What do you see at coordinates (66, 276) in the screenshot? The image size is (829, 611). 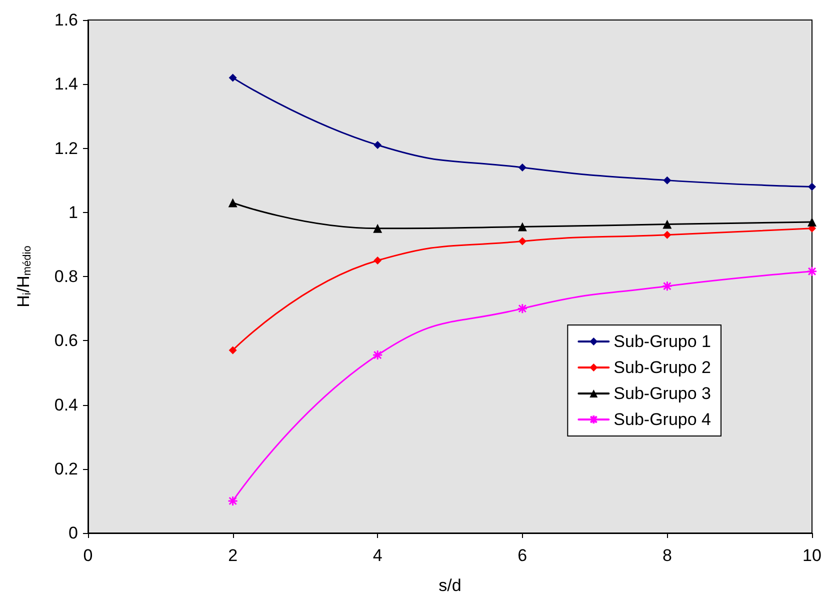 I see `y-tick-label: 0.8` at bounding box center [66, 276].